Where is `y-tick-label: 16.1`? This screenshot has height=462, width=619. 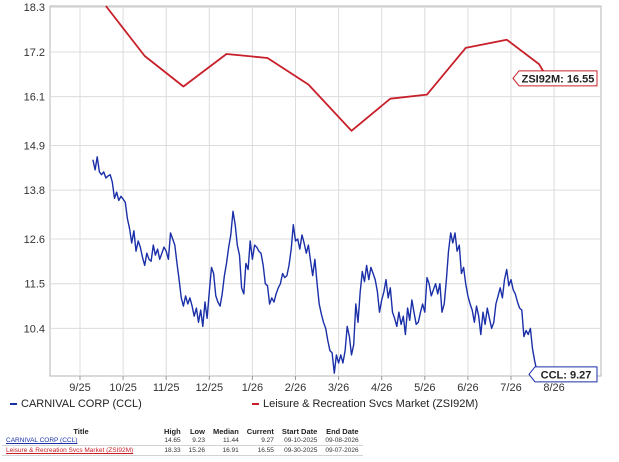
y-tick-label: 16.1 is located at coordinates (34, 98).